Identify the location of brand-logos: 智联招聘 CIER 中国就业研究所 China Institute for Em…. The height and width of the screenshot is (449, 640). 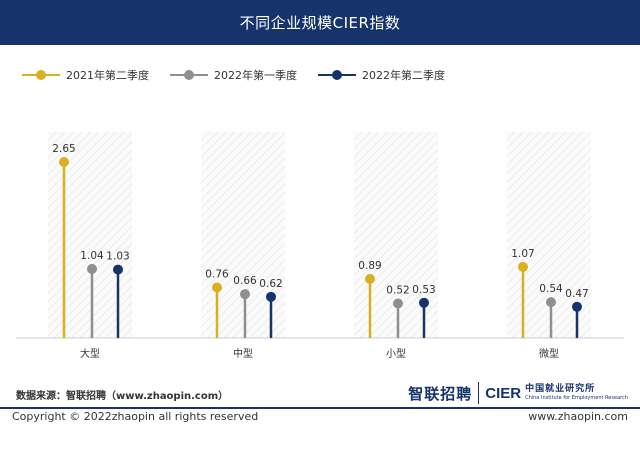
(518, 393).